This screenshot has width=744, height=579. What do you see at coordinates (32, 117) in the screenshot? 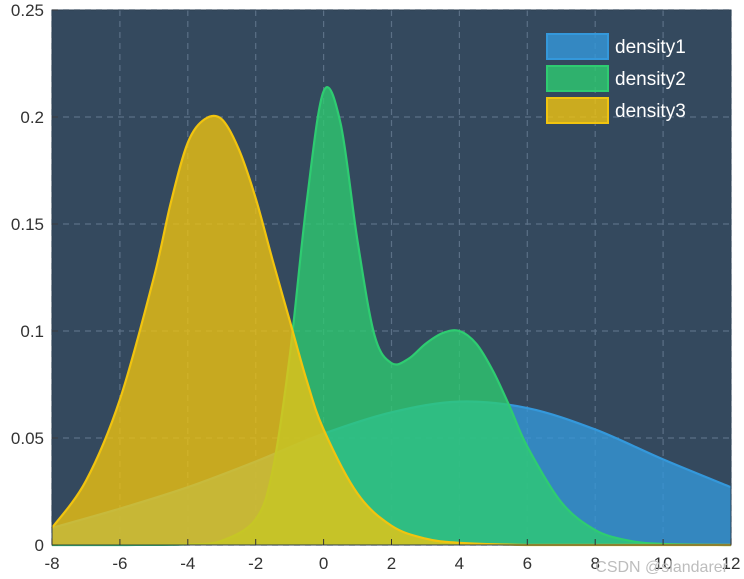
I see `y-tick-label: 0.2` at bounding box center [32, 117].